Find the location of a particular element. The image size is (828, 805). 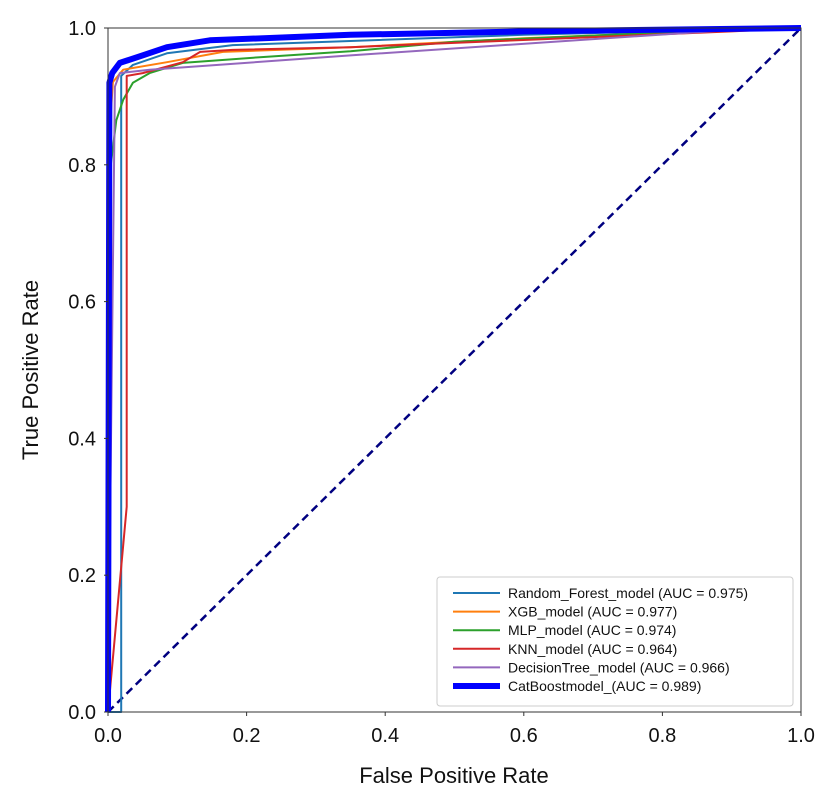

legend-entry: XGB_model (AUC = 0.977) is located at coordinates (592, 612).